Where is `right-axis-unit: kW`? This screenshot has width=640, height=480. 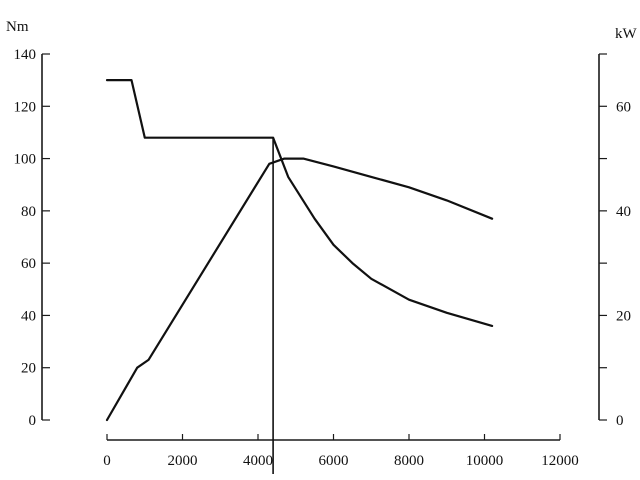
right-axis-unit: kW is located at coordinates (626, 34).